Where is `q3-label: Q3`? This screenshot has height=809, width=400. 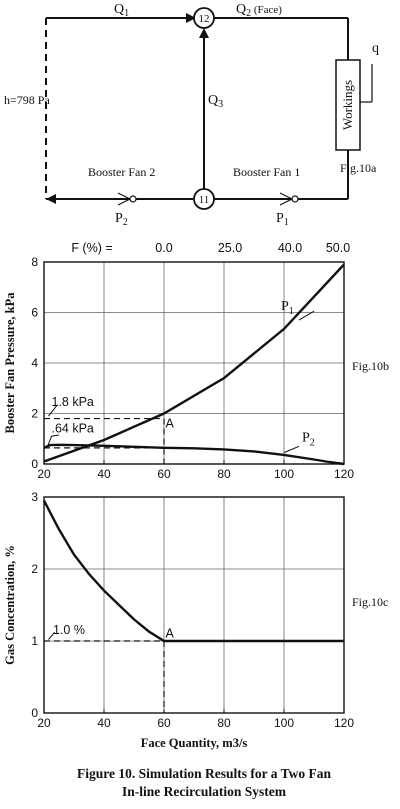 q3-label: Q3 is located at coordinates (215, 101).